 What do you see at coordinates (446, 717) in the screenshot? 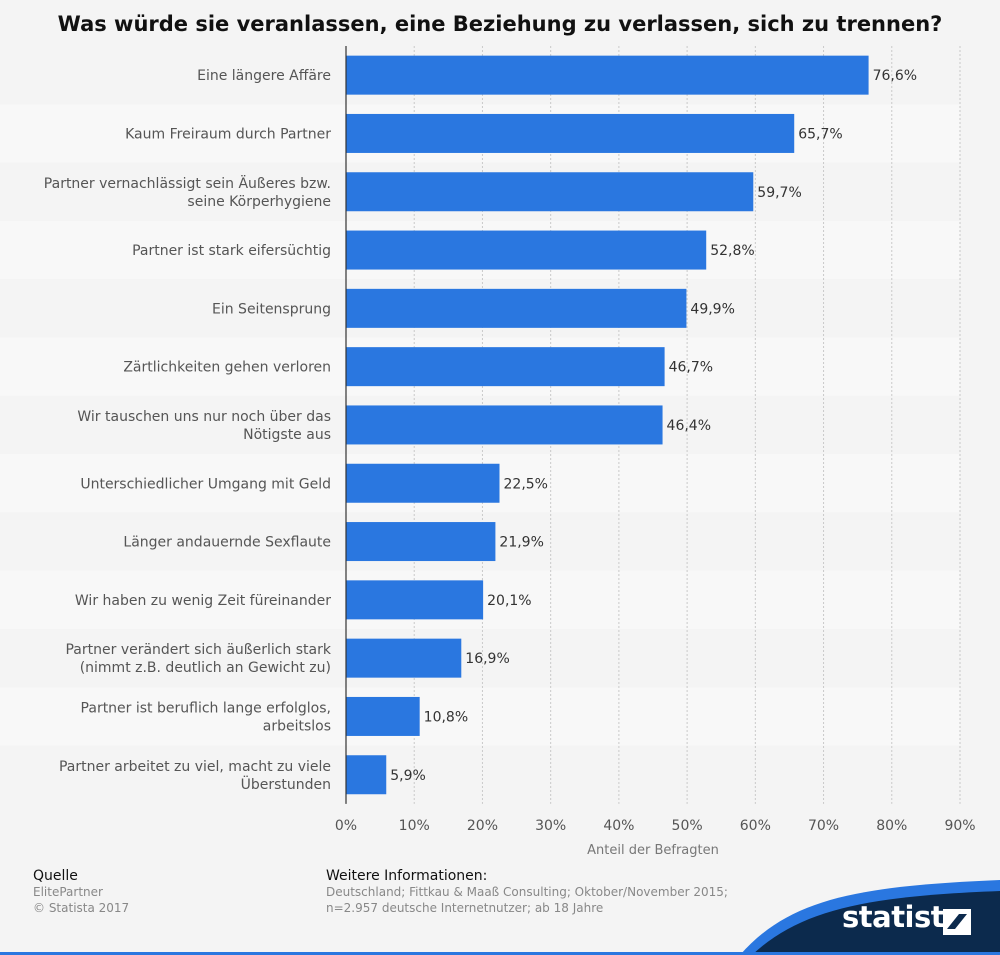
I see `data-label: 10,8%` at bounding box center [446, 717].